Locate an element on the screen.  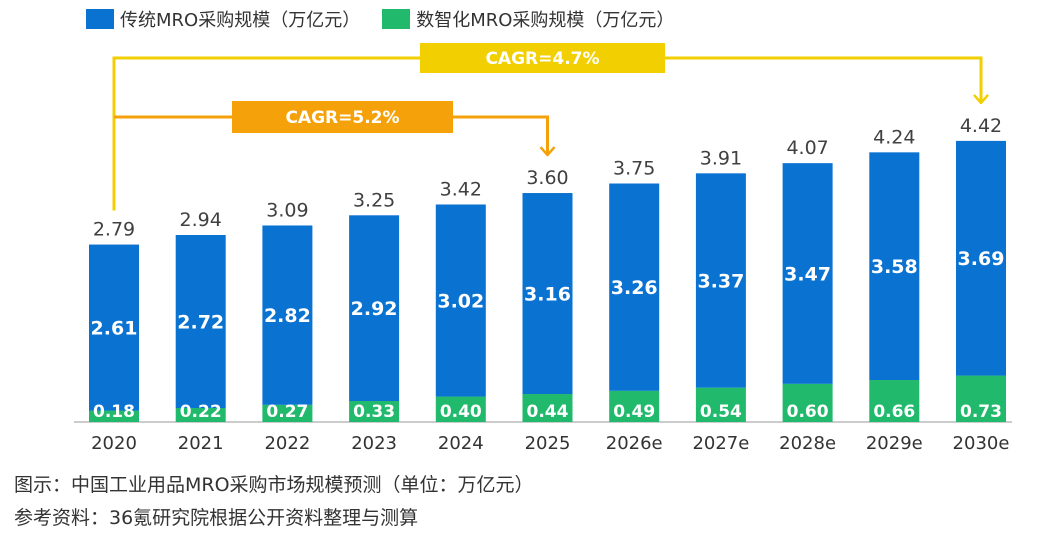
x-tick-2027e: 2027e is located at coordinates (720, 443).